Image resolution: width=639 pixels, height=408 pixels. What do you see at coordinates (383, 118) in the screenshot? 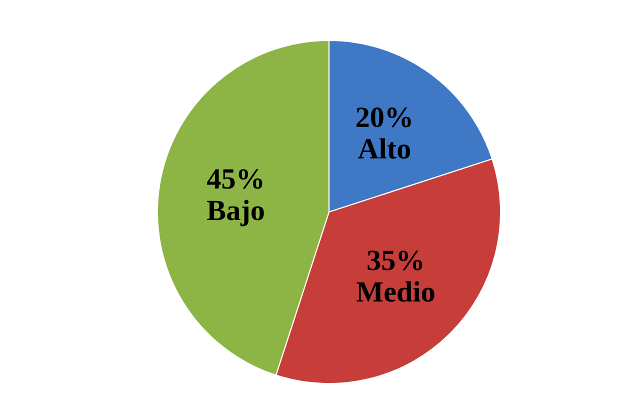
I see `data-label: 20%` at bounding box center [383, 118].